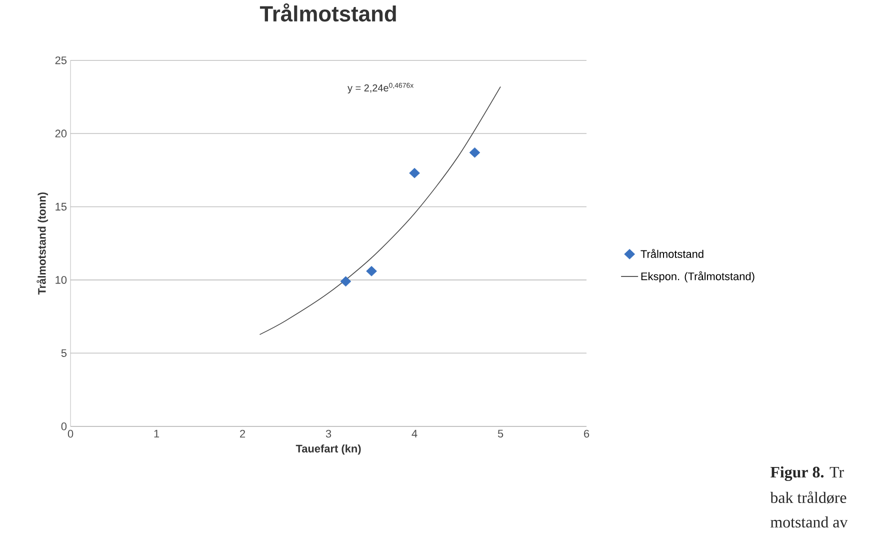  Describe the element at coordinates (808, 497) in the screenshot. I see `text: bak tråldøre` at that location.